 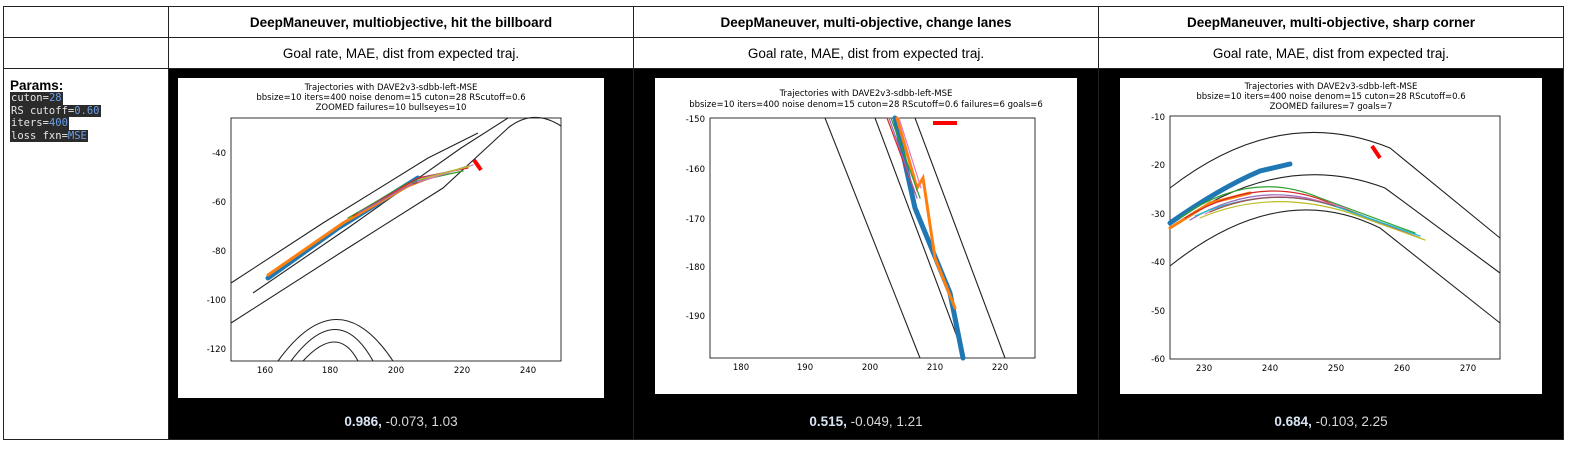 What do you see at coordinates (805, 368) in the screenshot?
I see `svg-text: 190` at bounding box center [805, 368].